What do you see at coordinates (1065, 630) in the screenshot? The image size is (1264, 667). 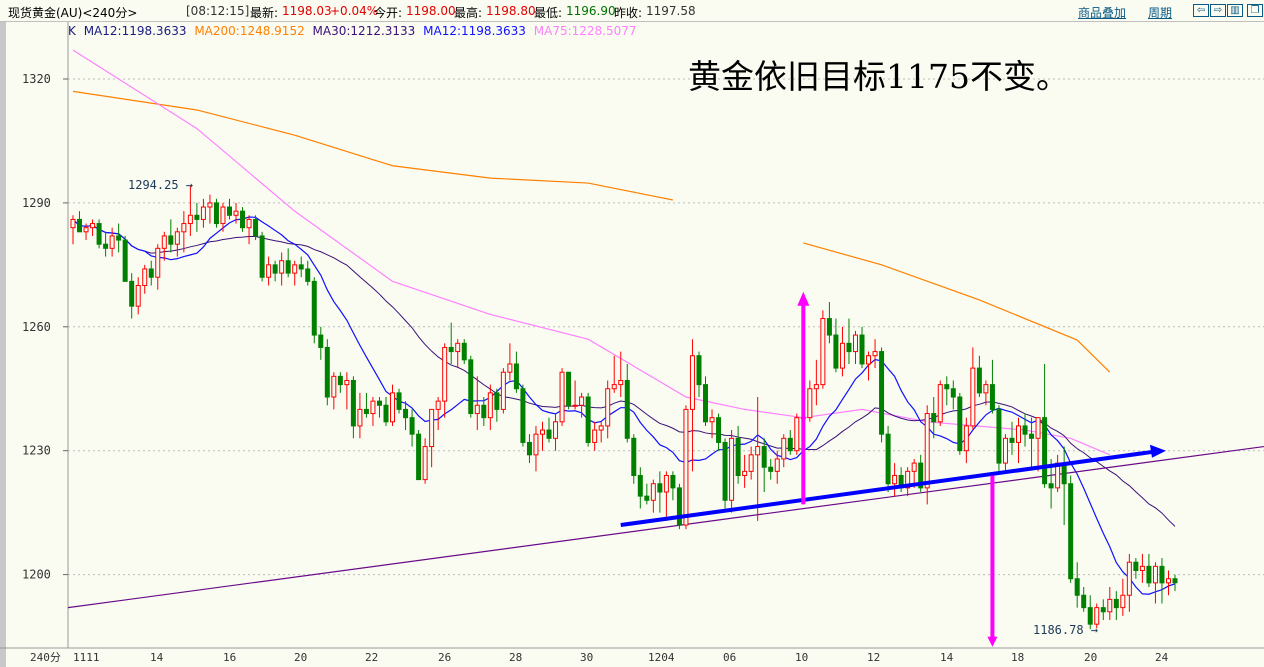 I see `low-extreme-label: 1186.78 →` at bounding box center [1065, 630].